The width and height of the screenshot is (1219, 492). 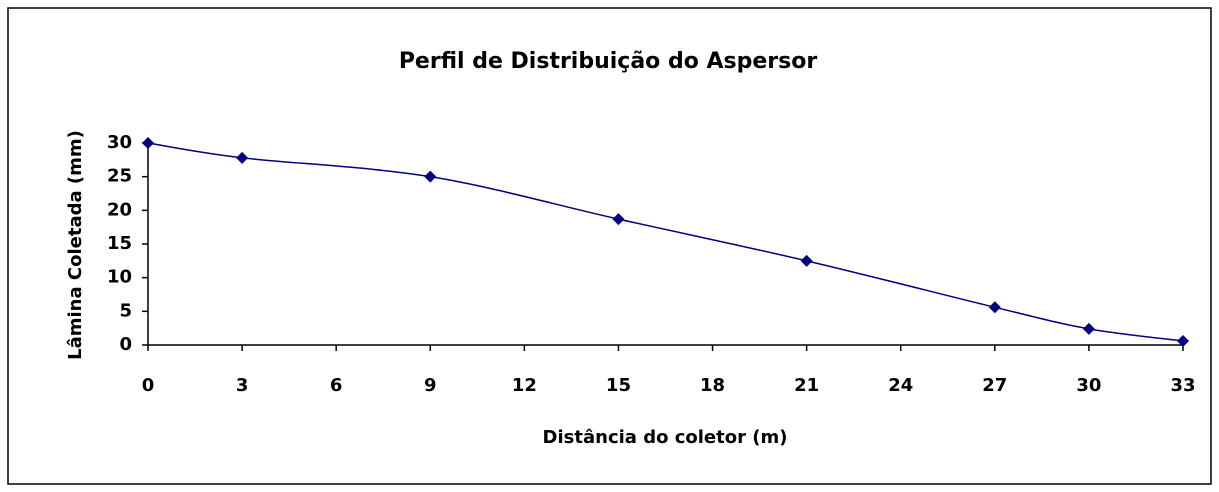 I want to click on x-tick-label: 33, so click(x=1182, y=385).